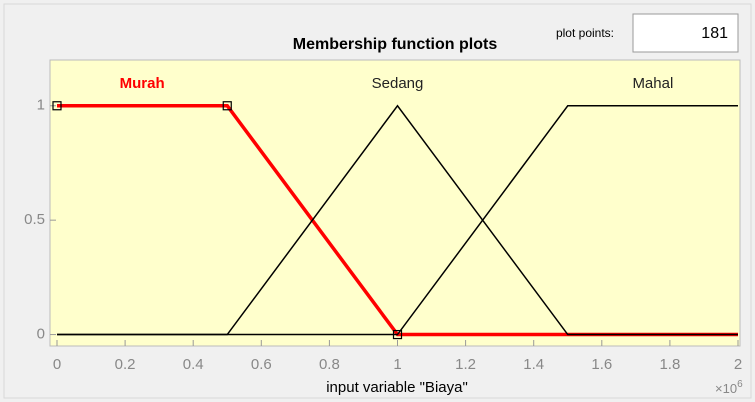  What do you see at coordinates (193, 364) in the screenshot?
I see `x-tick-label: 0.4` at bounding box center [193, 364].